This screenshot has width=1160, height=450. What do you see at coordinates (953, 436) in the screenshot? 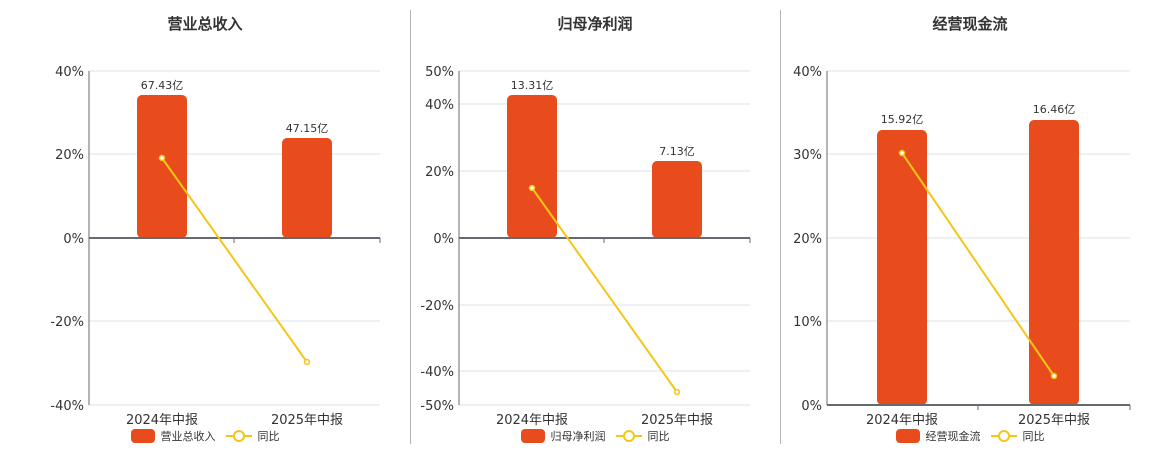
I see `legend-bar-label: 经营现金流` at bounding box center [953, 436].